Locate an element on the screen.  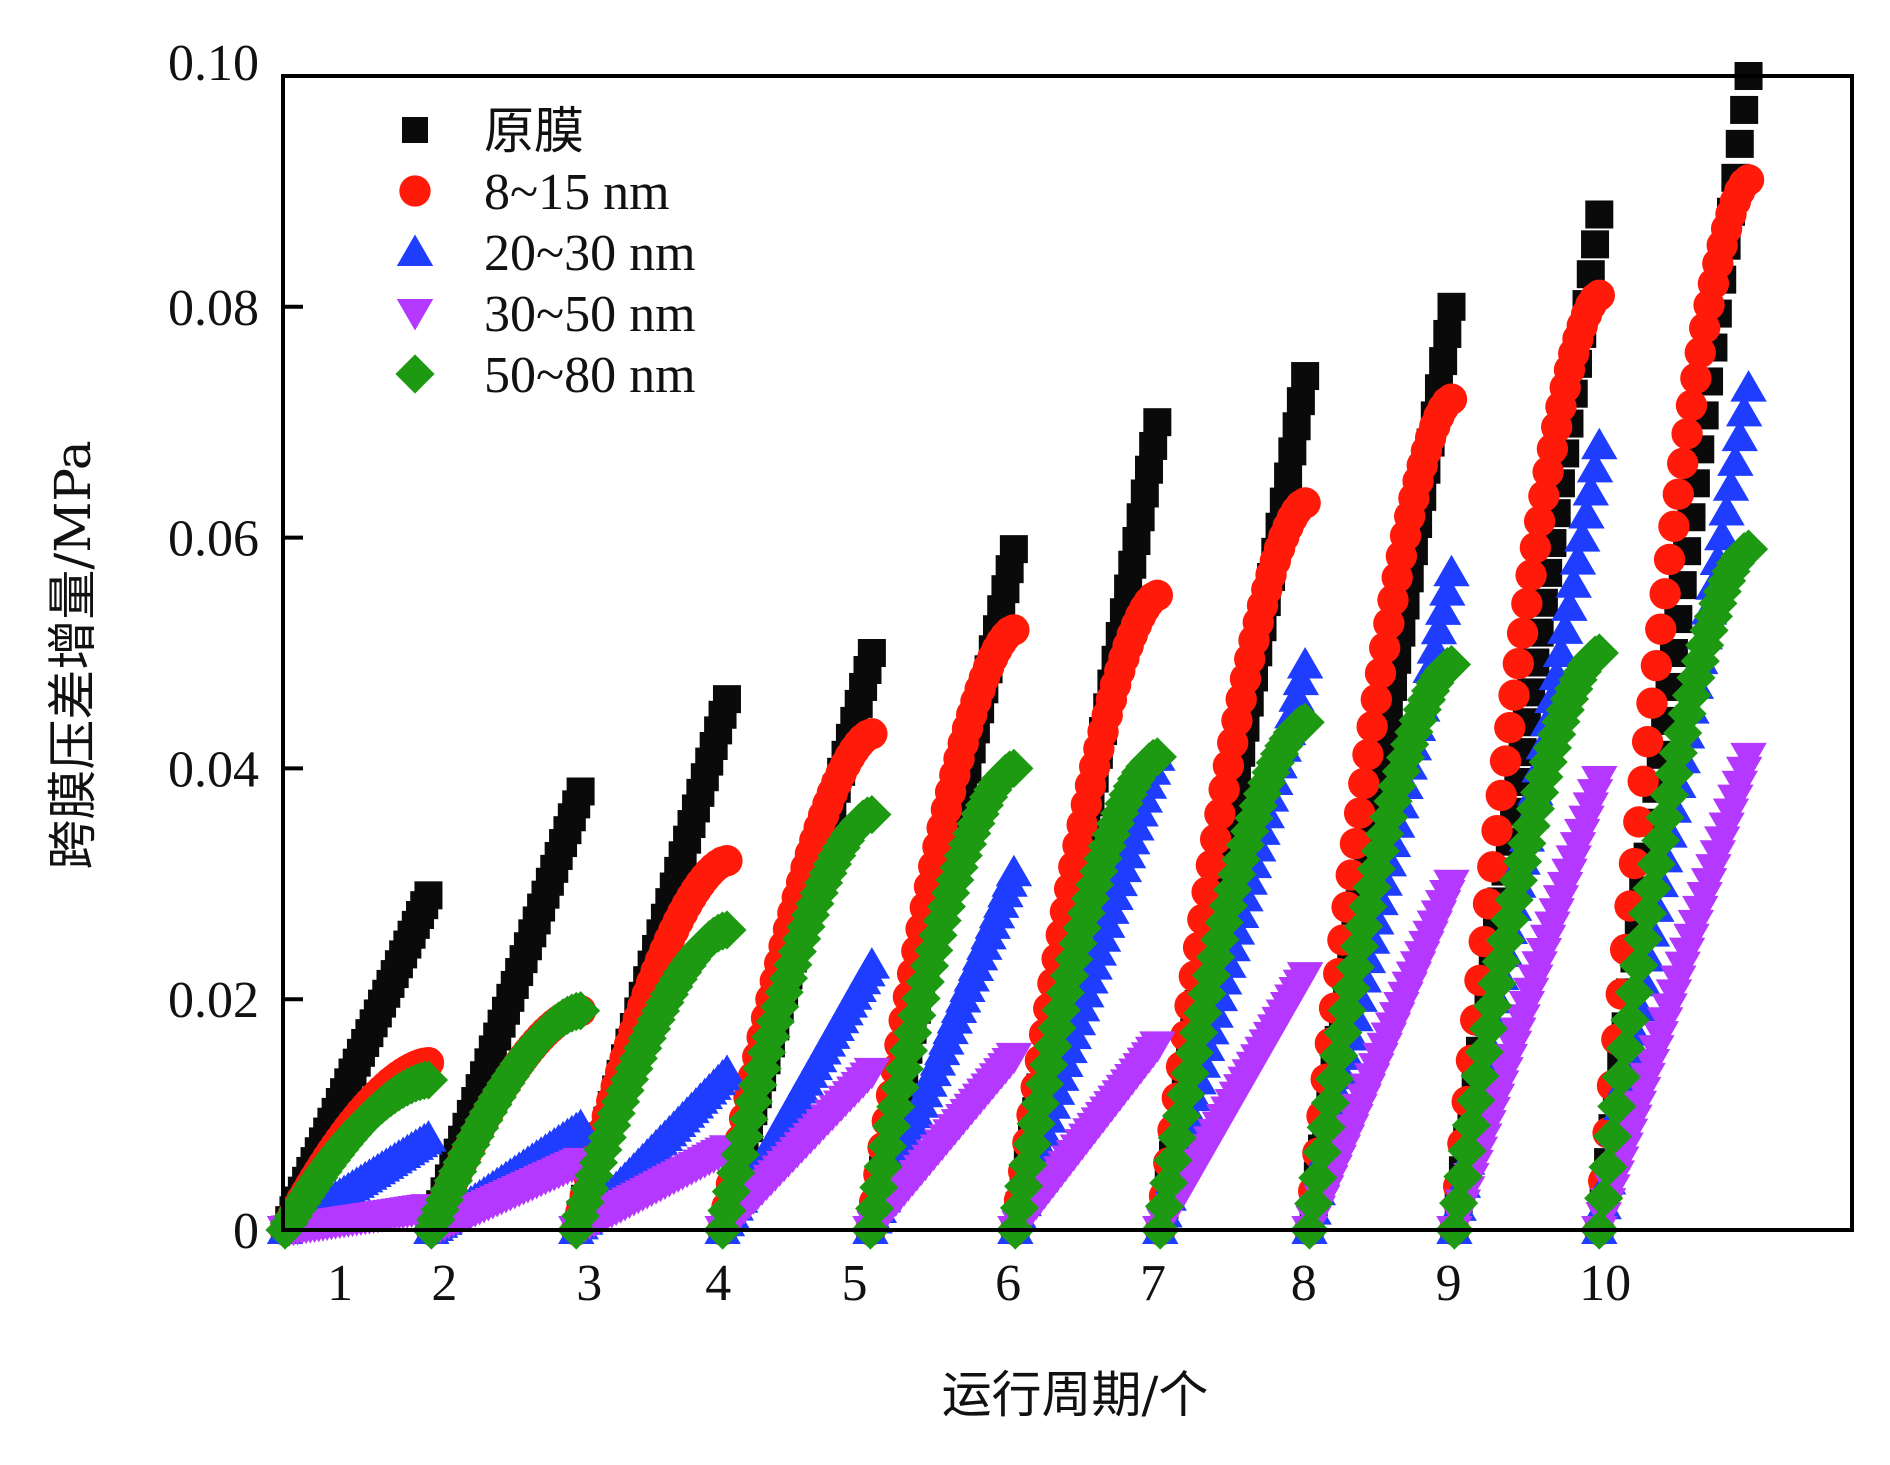
x-tick-label: 3 is located at coordinates (589, 1283).